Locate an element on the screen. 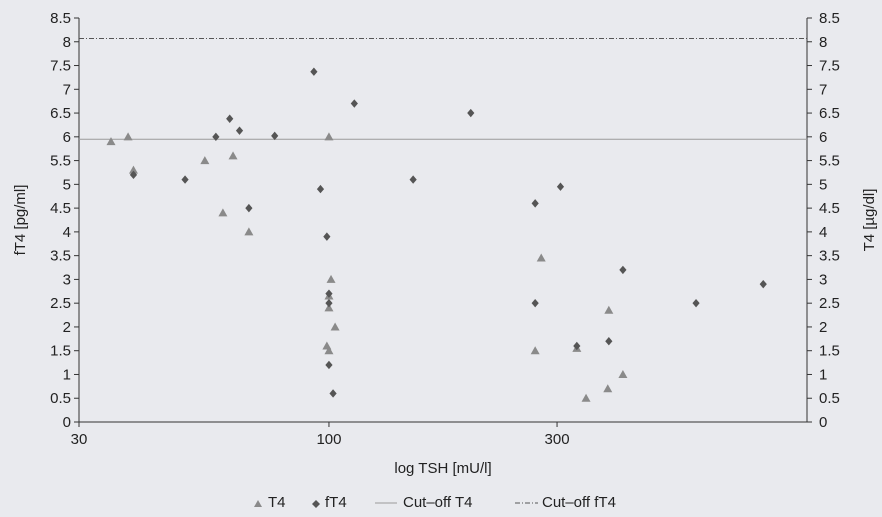  legend: T4 fT4 Cut–off T4 Cut–off fT4 is located at coordinates (435, 502).